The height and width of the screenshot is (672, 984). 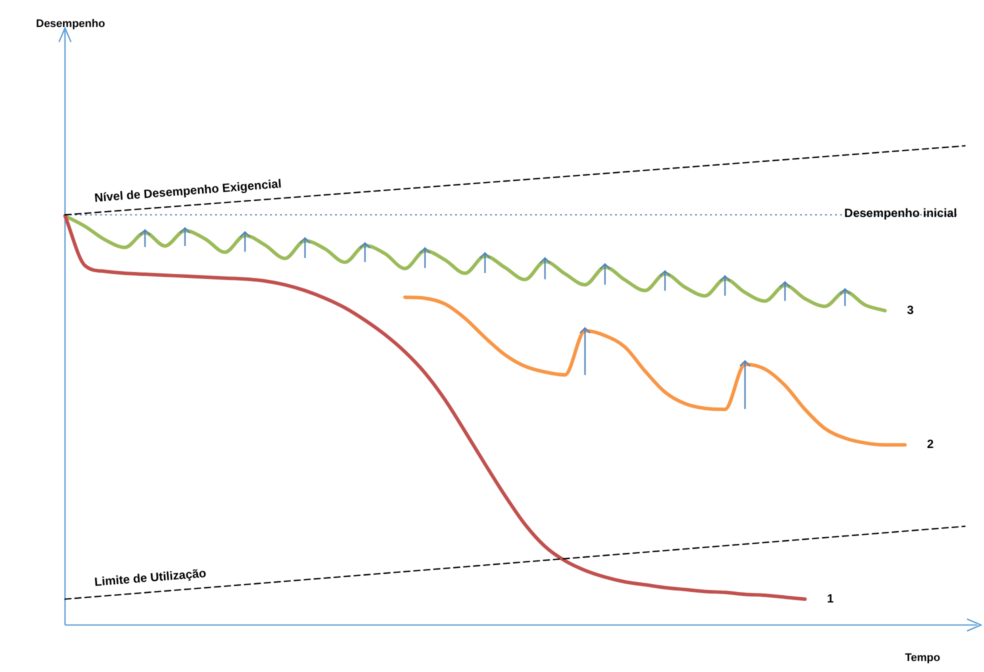 I want to click on ref-line-label: Desempenho inicial, so click(x=900, y=213).